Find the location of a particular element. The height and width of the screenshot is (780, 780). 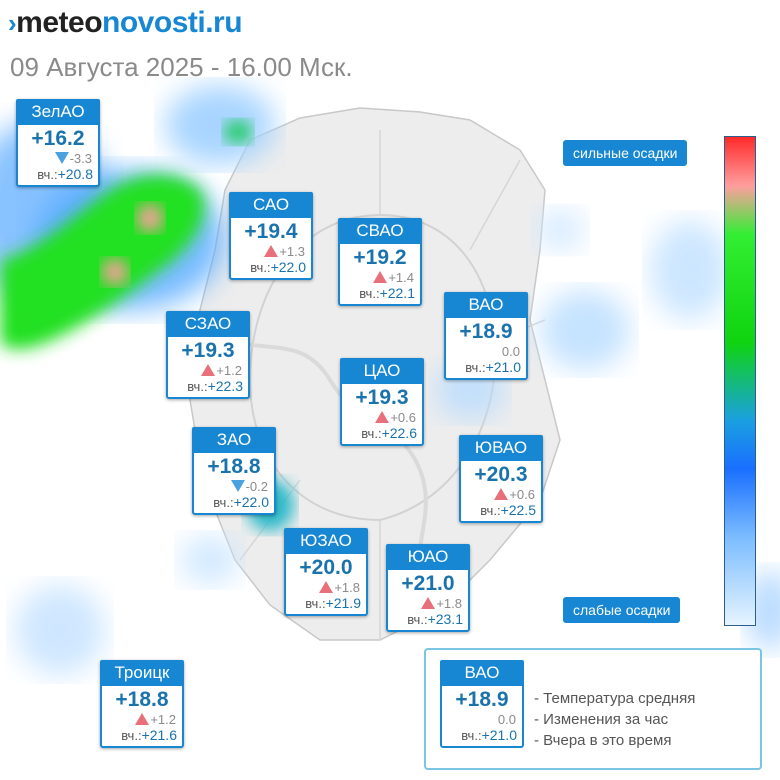

district-change: +1.4 is located at coordinates (401, 277).